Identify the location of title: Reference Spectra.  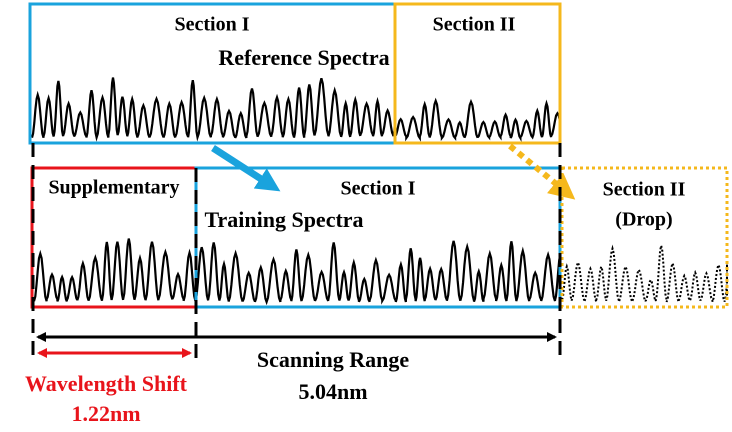
(303, 57).